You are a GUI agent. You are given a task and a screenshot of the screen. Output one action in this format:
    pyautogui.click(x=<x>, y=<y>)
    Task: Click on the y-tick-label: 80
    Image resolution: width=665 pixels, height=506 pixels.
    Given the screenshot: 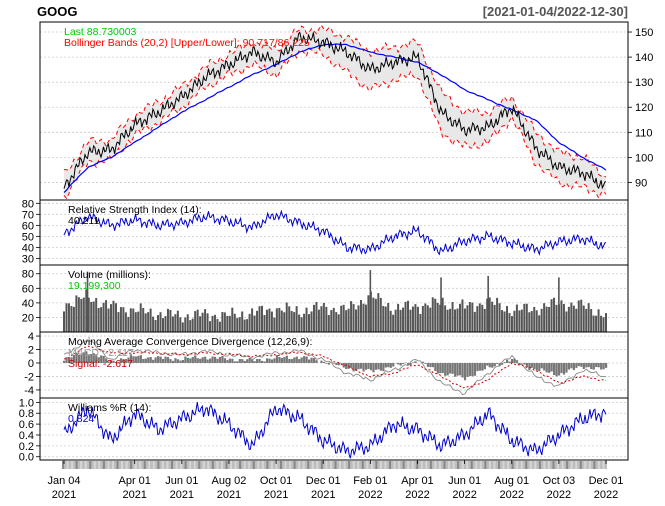 What is the action you would take?
    pyautogui.click(x=28, y=275)
    